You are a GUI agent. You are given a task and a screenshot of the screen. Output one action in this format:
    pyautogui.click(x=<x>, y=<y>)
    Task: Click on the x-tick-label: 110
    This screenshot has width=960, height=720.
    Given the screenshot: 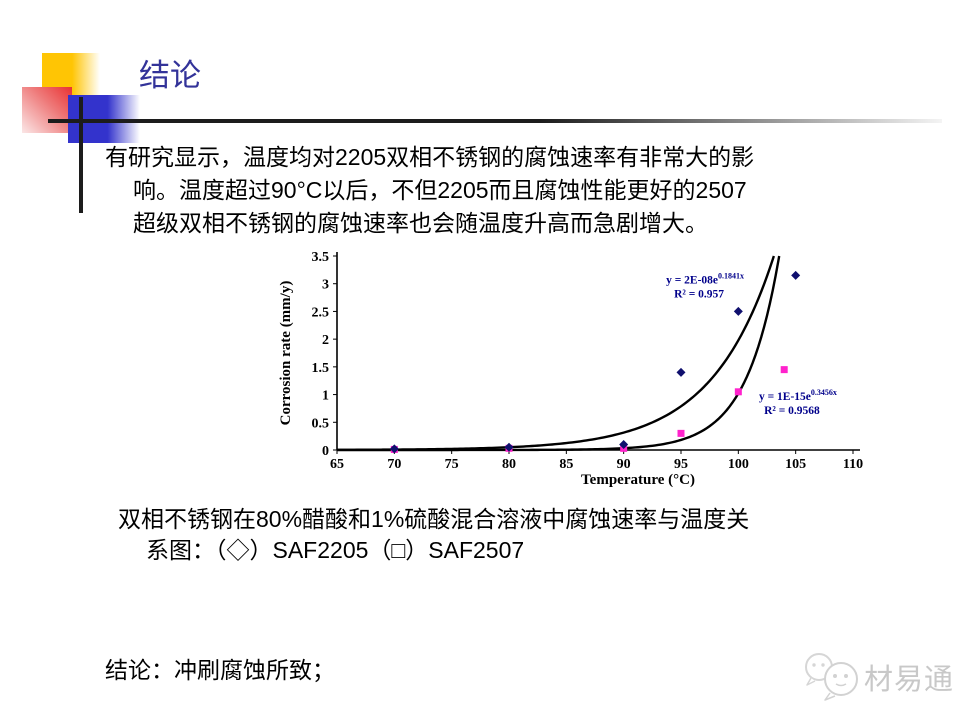 What is the action you would take?
    pyautogui.click(x=853, y=464)
    